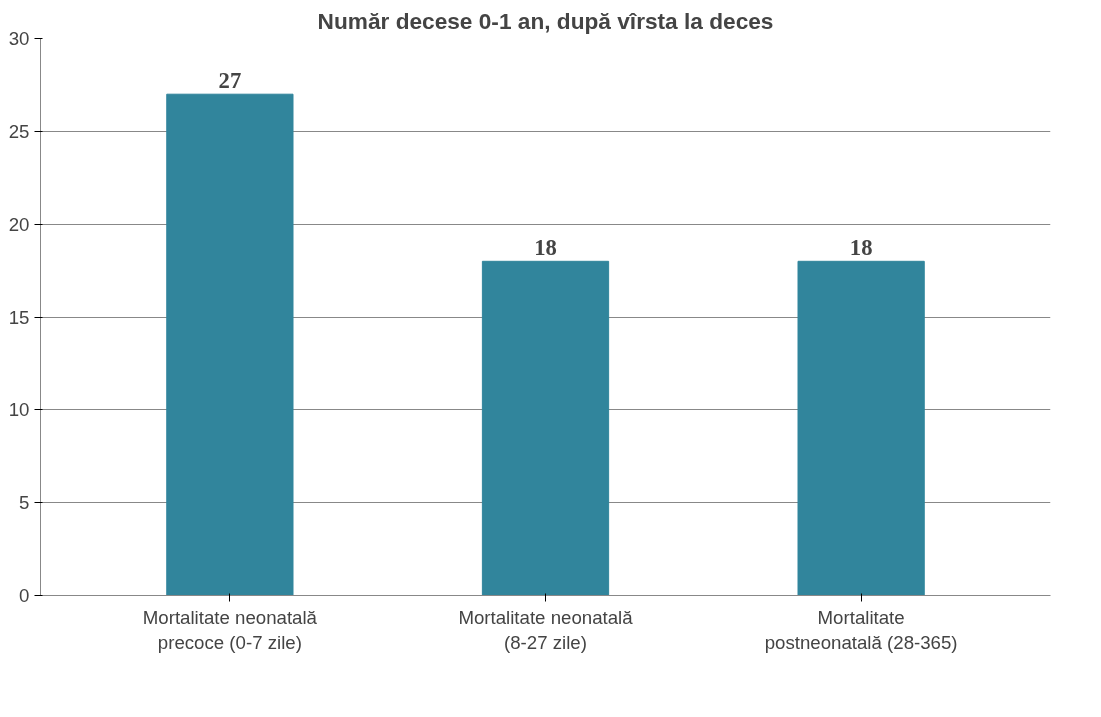 This screenshot has height=717, width=1101. I want to click on y-tick-label: 5, so click(24, 503).